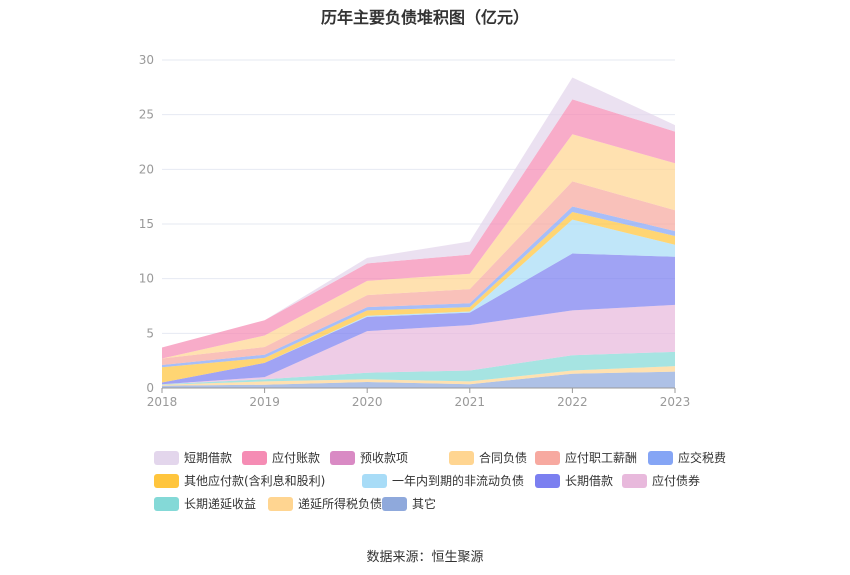 The height and width of the screenshot is (575, 850). What do you see at coordinates (470, 402) in the screenshot?
I see `x-tick-label: 2021` at bounding box center [470, 402].